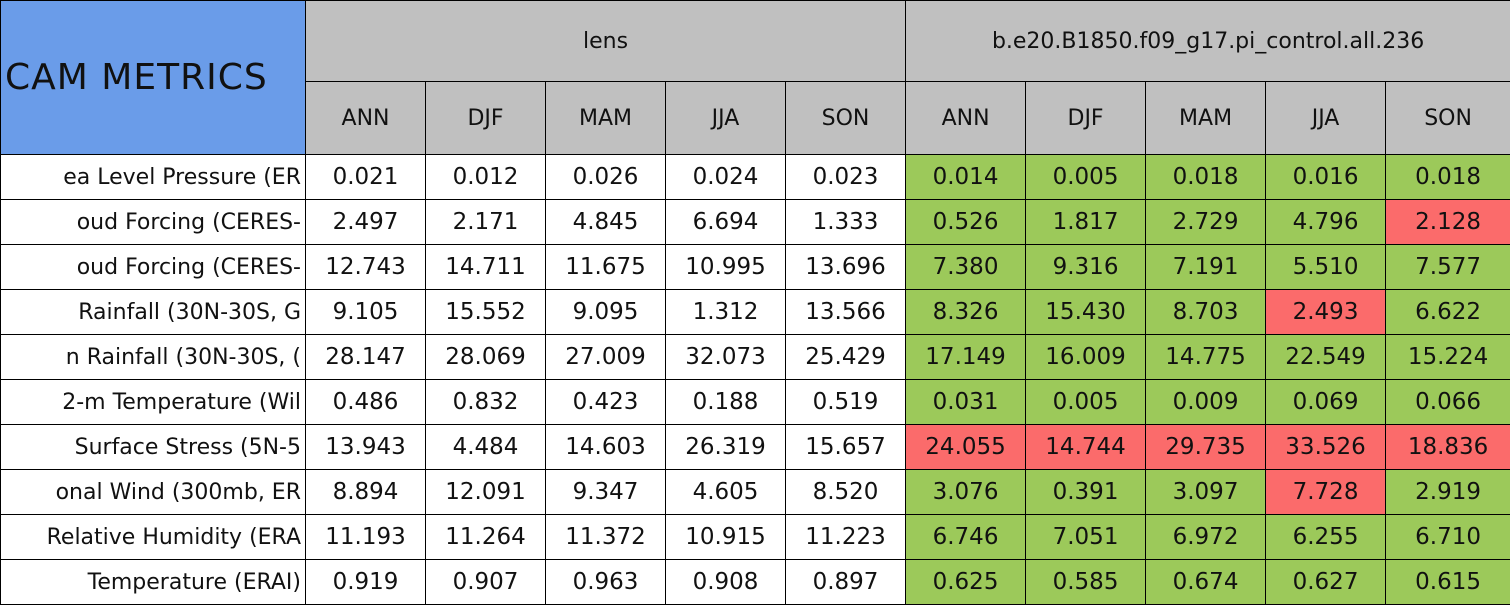 The image size is (1510, 611). I want to click on metric-cell: 8.520, so click(845, 492).